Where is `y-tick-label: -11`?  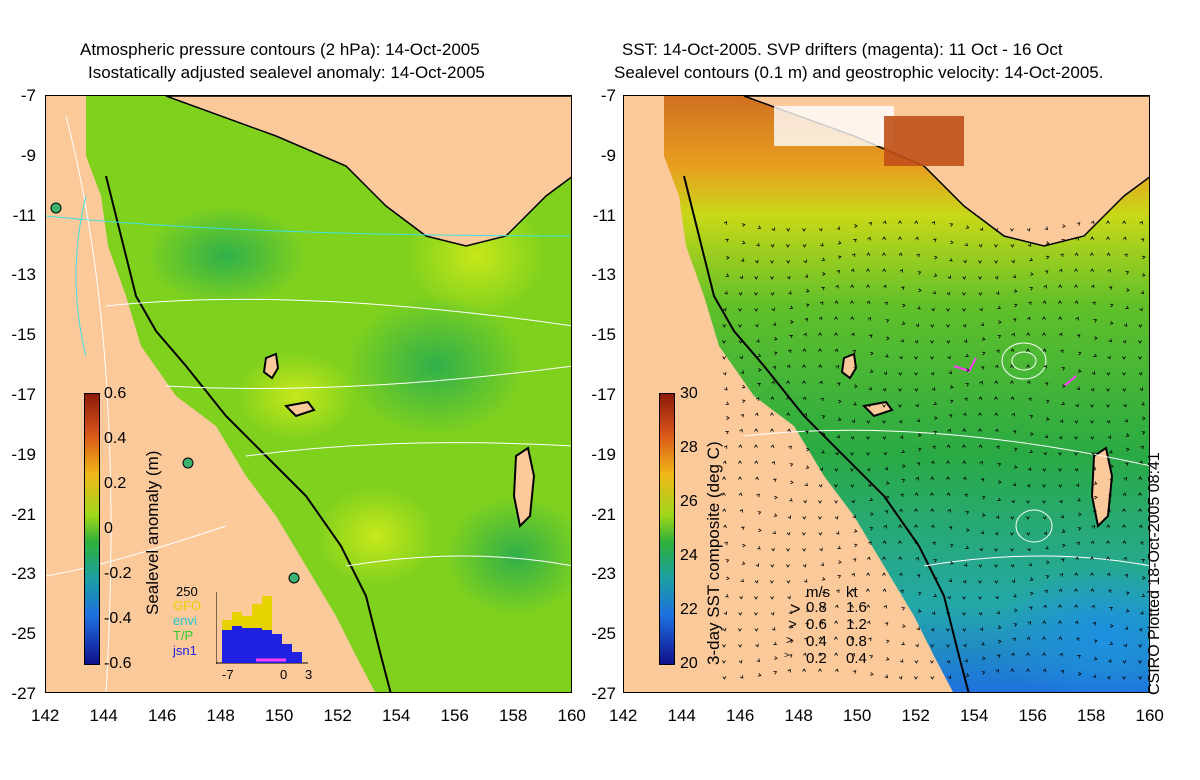 y-tick-label: -11 is located at coordinates (604, 215).